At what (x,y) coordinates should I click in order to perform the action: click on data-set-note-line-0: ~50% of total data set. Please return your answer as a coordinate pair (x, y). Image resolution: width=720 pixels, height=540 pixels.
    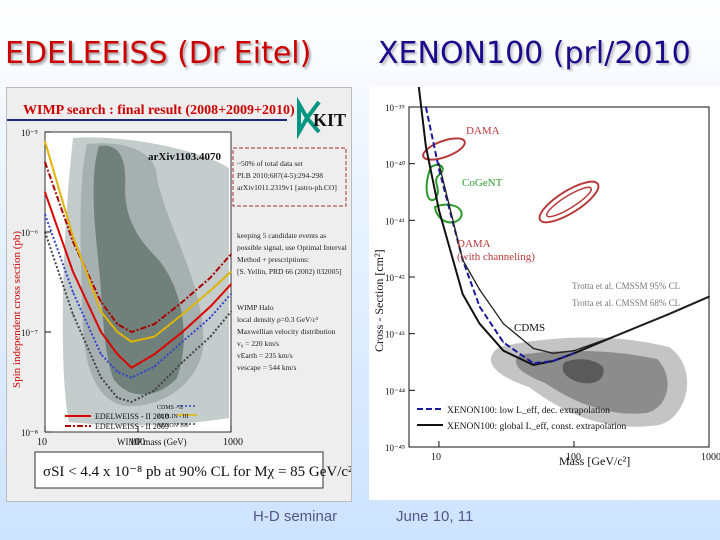
    Looking at the image, I should click on (270, 163).